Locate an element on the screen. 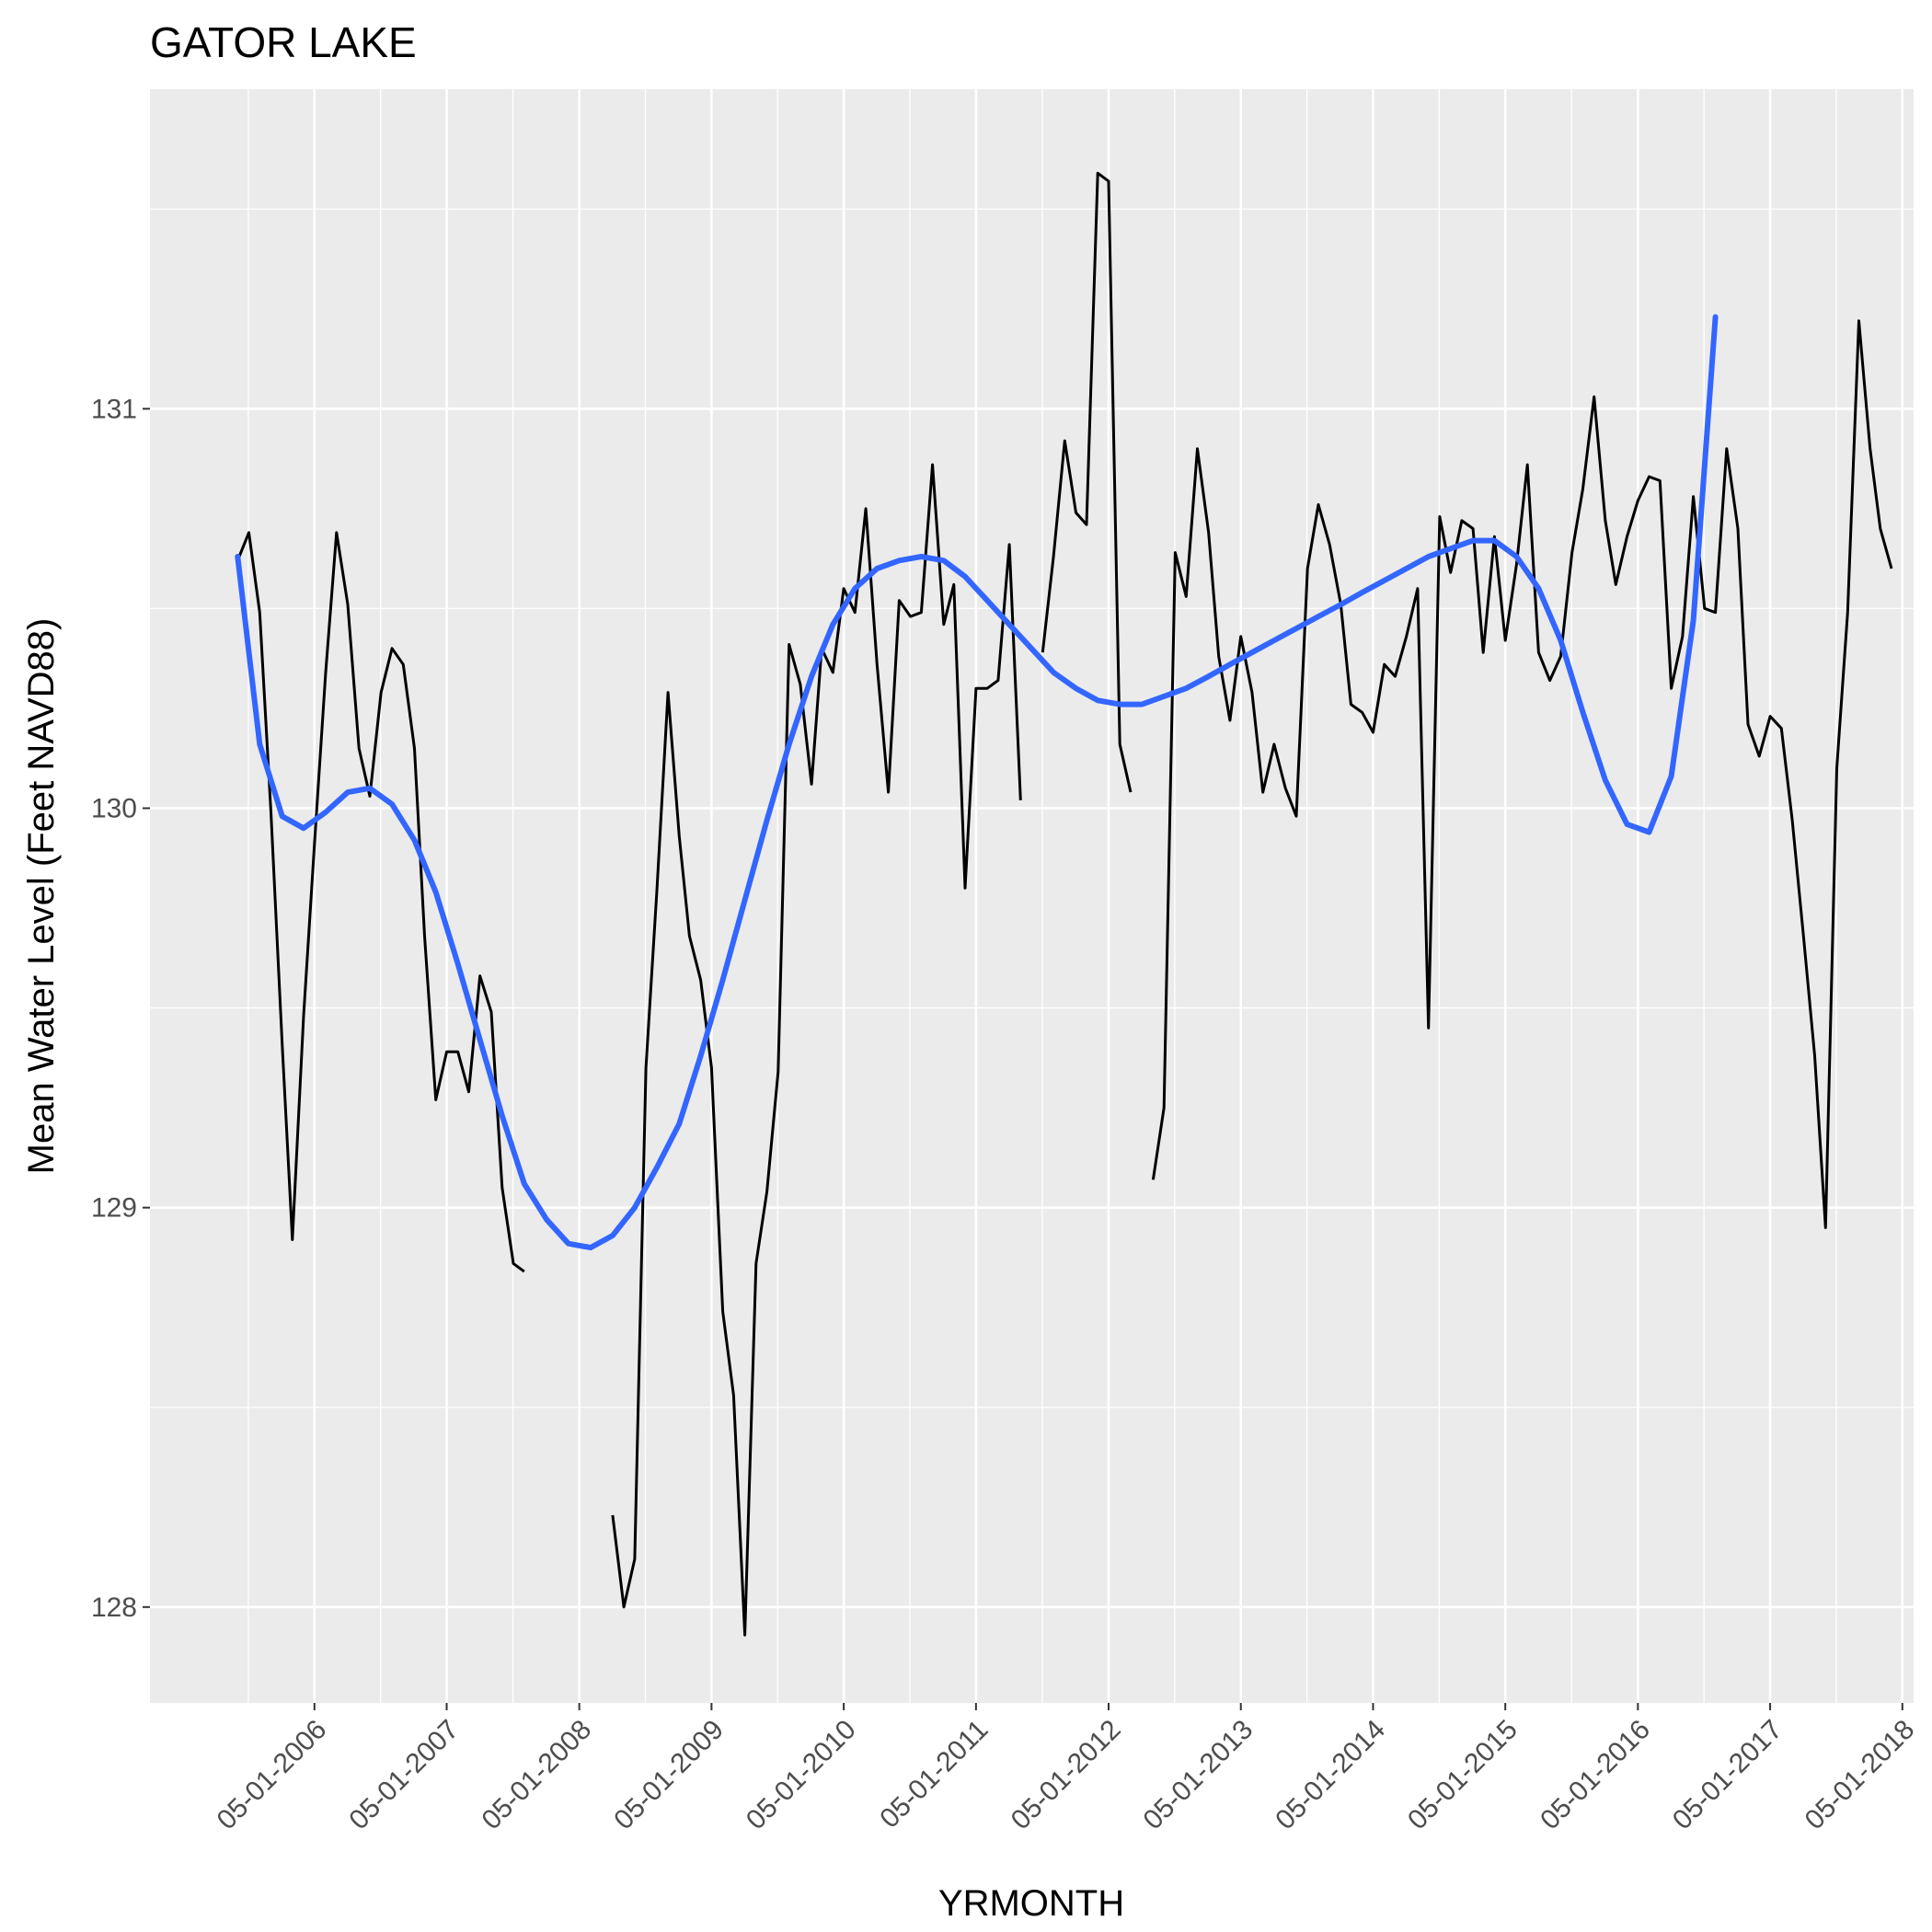 This screenshot has height=1932, width=1932. x-tick-label: 05-01-2009 is located at coordinates (669, 1774).